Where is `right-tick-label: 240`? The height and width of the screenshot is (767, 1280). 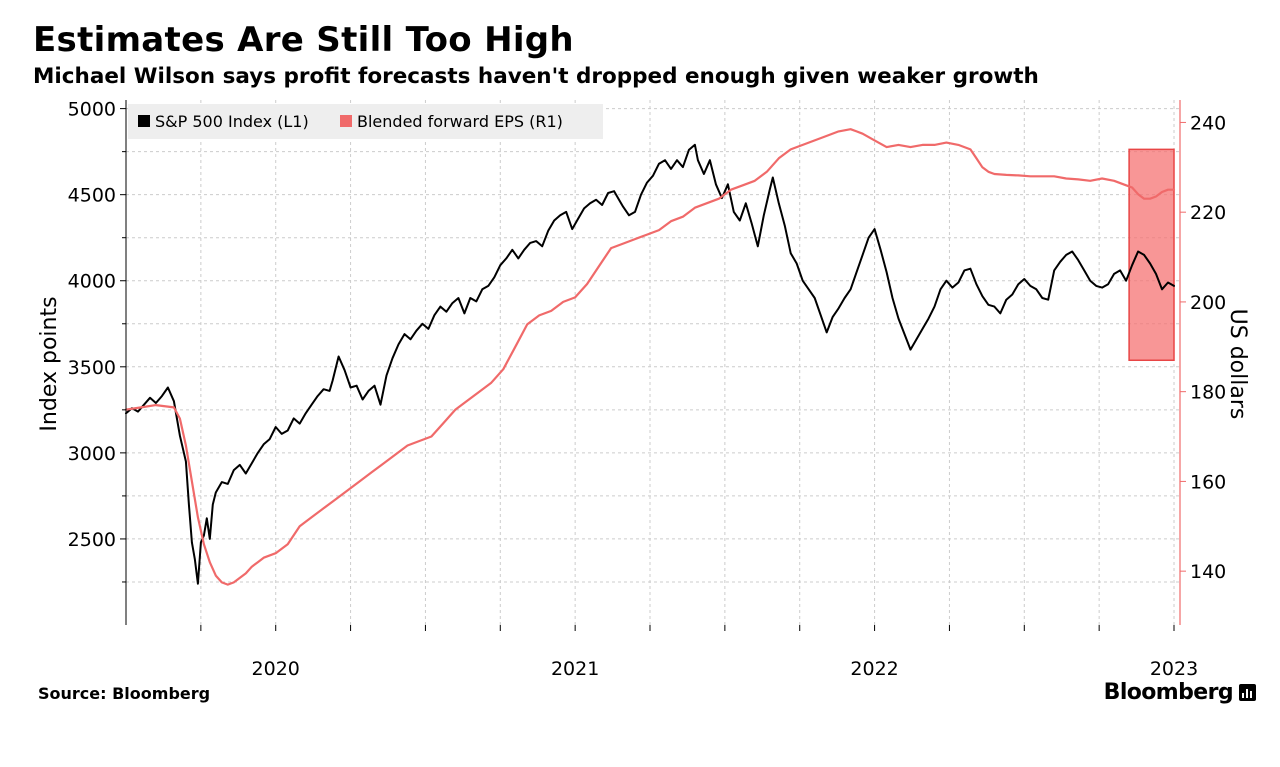 right-tick-label: 240 is located at coordinates (1208, 123).